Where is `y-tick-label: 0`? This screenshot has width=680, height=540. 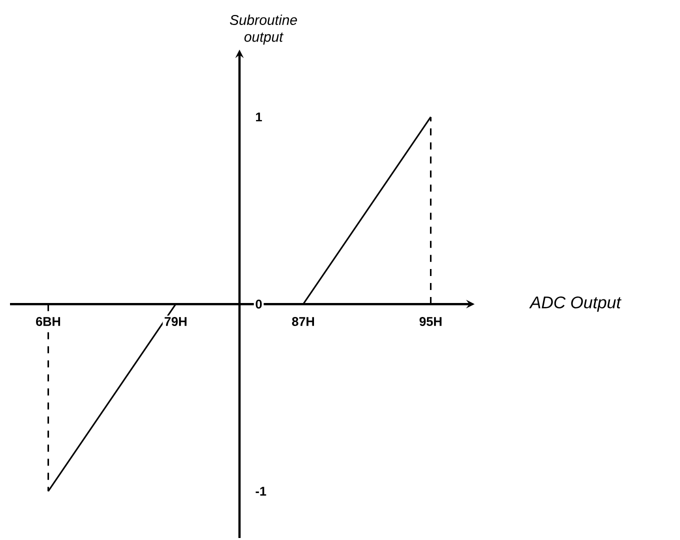
y-tick-label: 0 is located at coordinates (259, 304).